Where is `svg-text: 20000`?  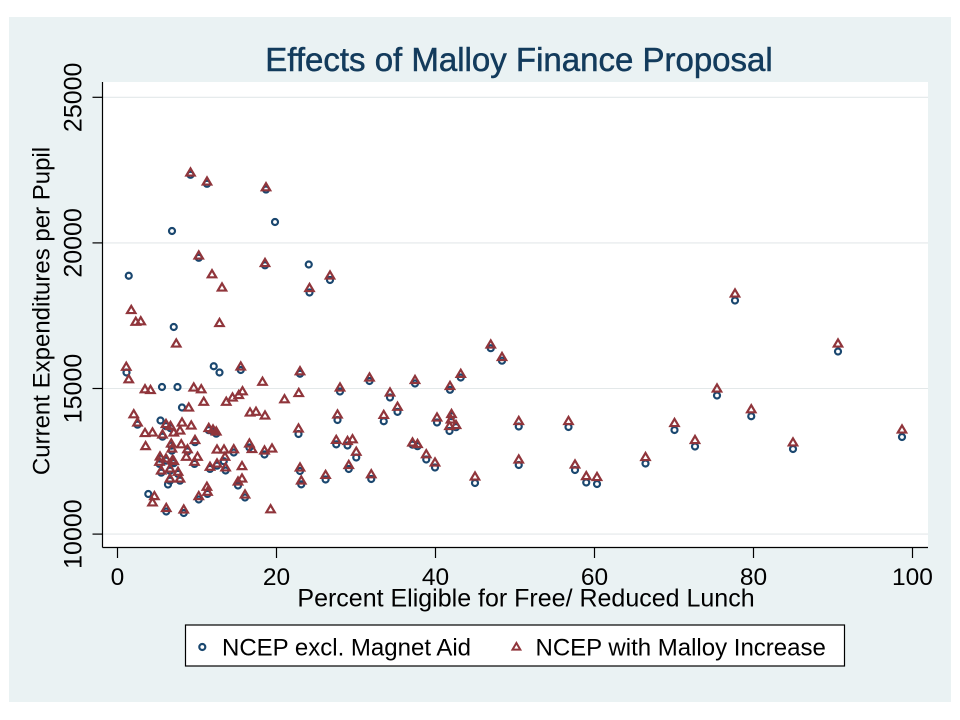 svg-text: 20000 is located at coordinates (74, 243).